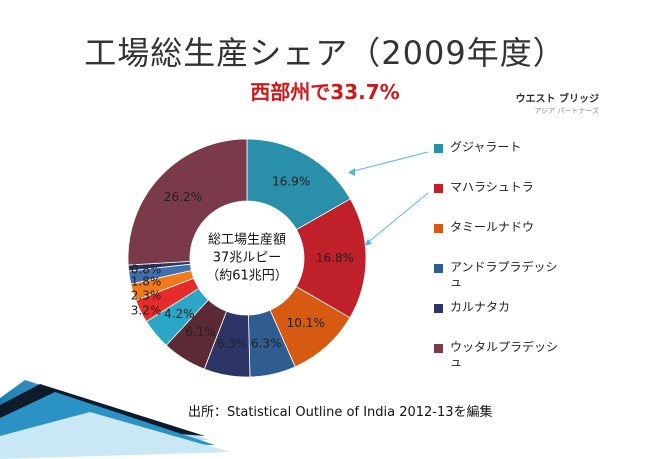  Describe the element at coordinates (539, 240) in the screenshot. I see `legend-item-3: タミールナドウ` at that location.